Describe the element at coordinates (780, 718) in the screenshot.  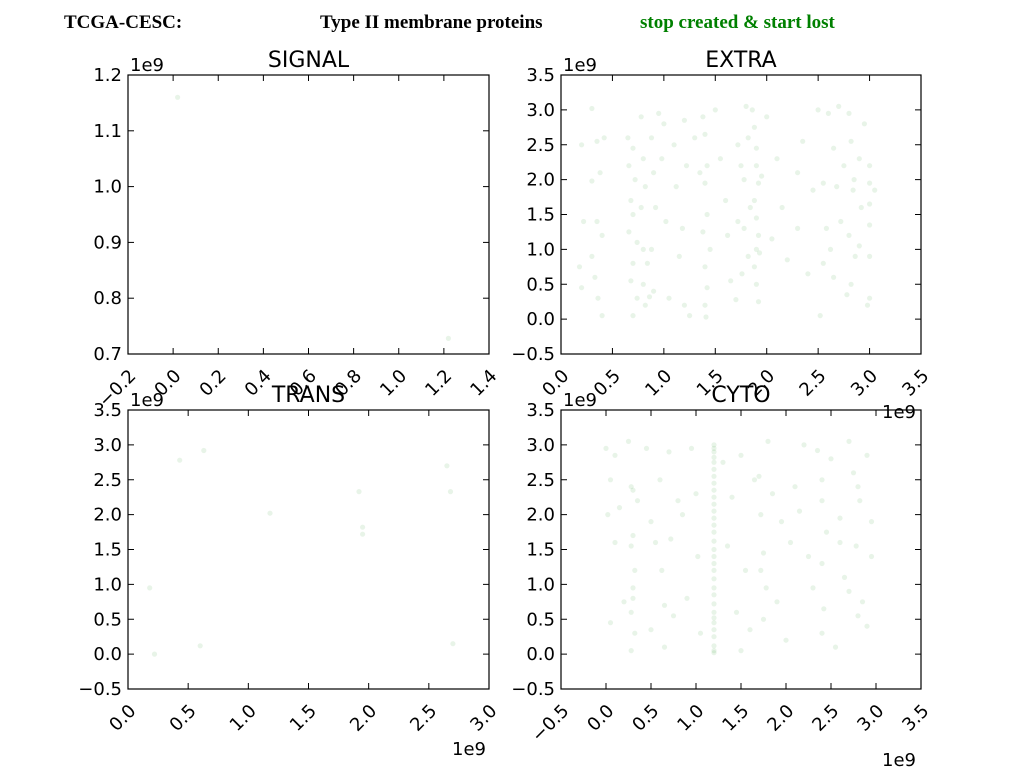
I see `x-tick-label: 2.0` at that location.